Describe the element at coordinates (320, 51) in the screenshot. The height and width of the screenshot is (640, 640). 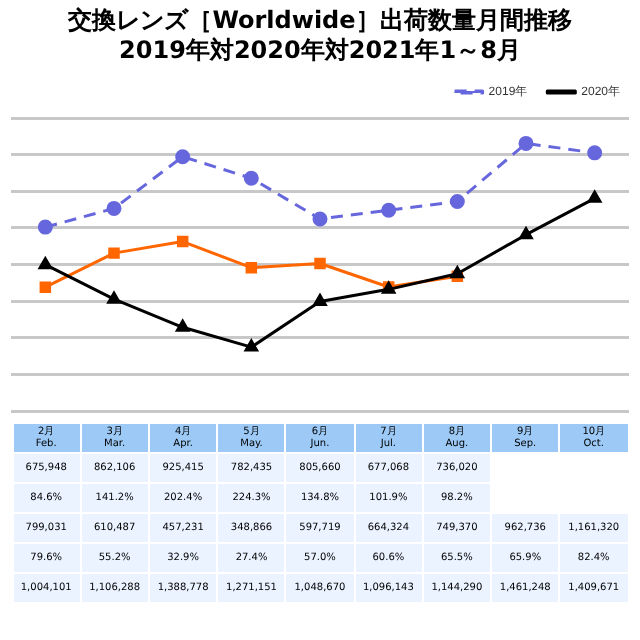
I see `chart-subtitle: 2019年対2020年対2021年1～8月` at that location.